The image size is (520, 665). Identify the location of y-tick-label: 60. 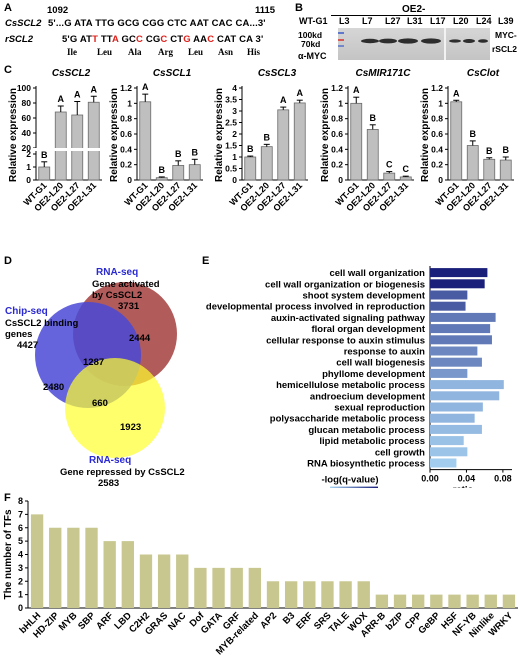
(27, 118).